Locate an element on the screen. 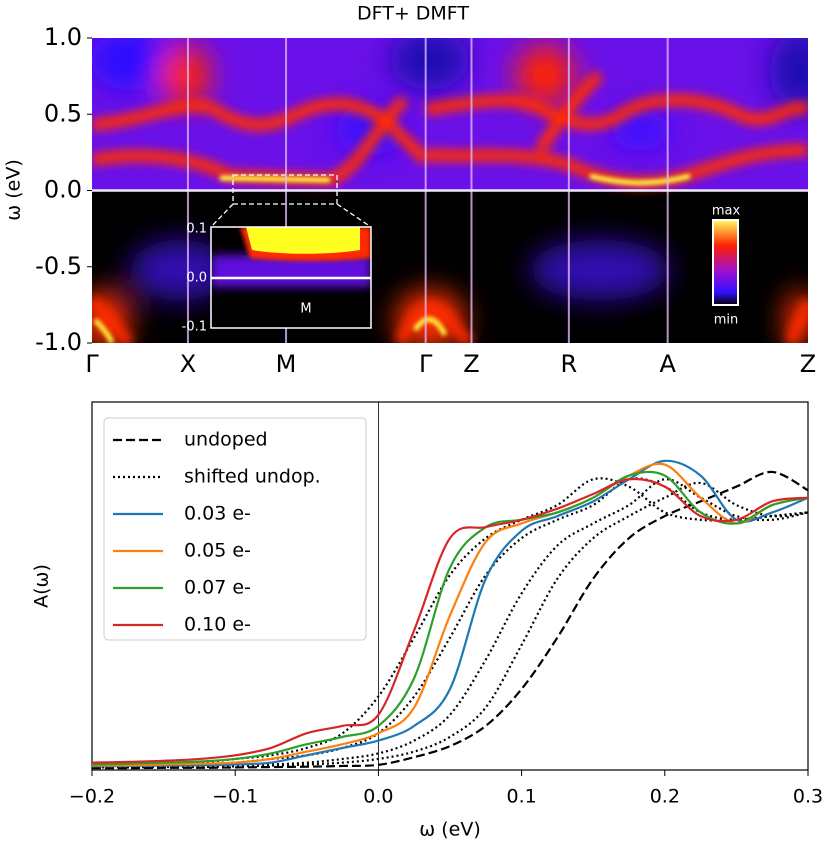 The height and width of the screenshot is (851, 830). legend-label: undoped is located at coordinates (226, 440).